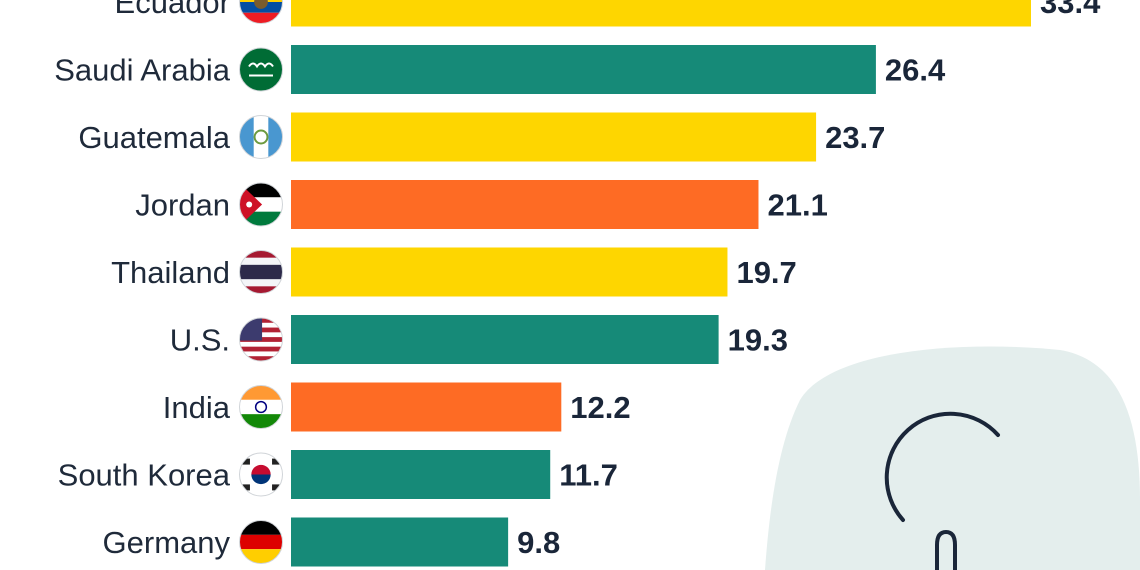 The width and height of the screenshot is (1140, 570). What do you see at coordinates (167, 542) in the screenshot?
I see `category-label: Germany` at bounding box center [167, 542].